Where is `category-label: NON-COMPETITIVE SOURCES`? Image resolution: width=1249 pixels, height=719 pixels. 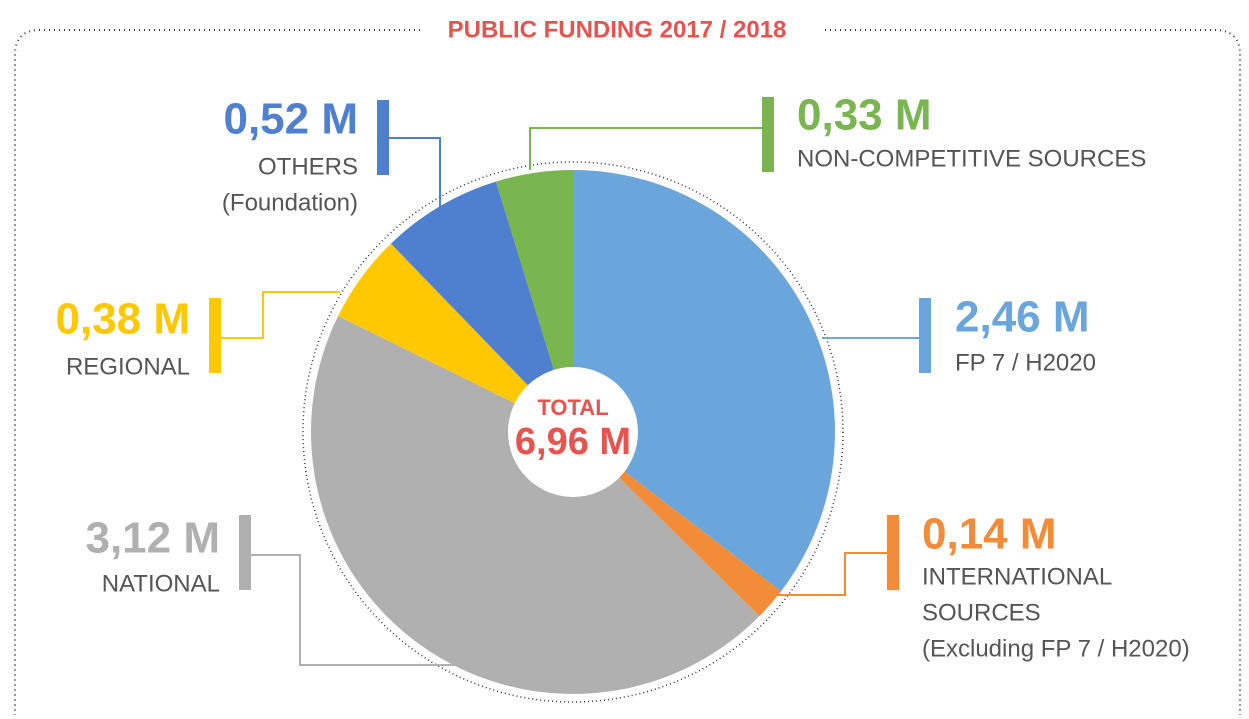
category-label: NON-COMPETITIVE SOURCES is located at coordinates (971, 158).